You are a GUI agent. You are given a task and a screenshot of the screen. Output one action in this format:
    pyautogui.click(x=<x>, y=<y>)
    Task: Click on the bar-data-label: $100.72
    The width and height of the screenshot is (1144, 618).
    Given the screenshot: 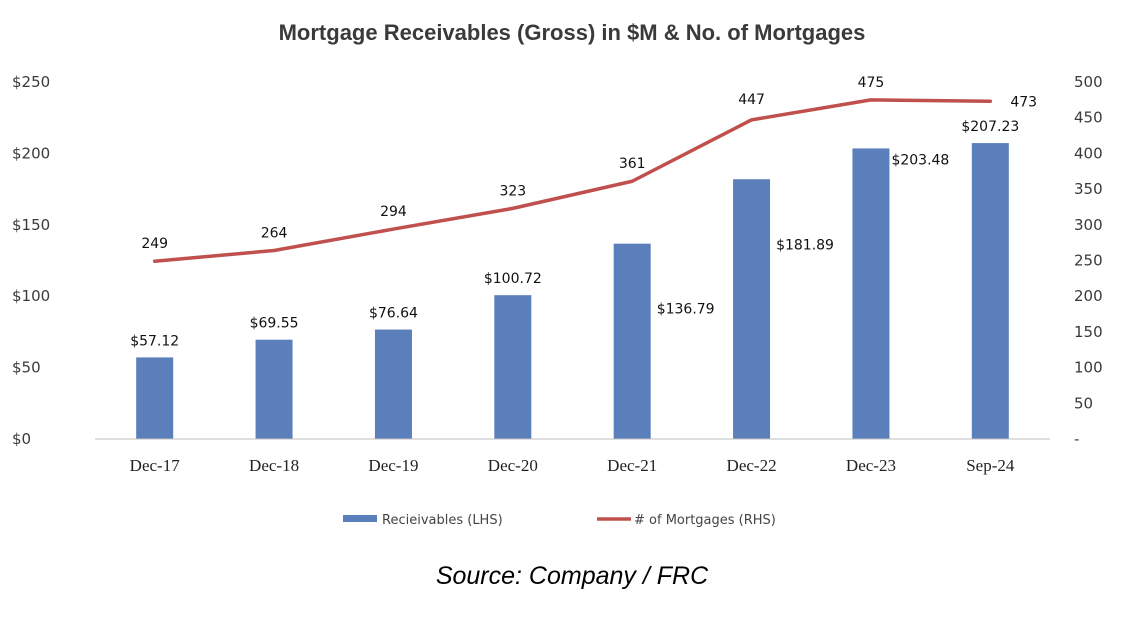 What is the action you would take?
    pyautogui.click(x=513, y=279)
    